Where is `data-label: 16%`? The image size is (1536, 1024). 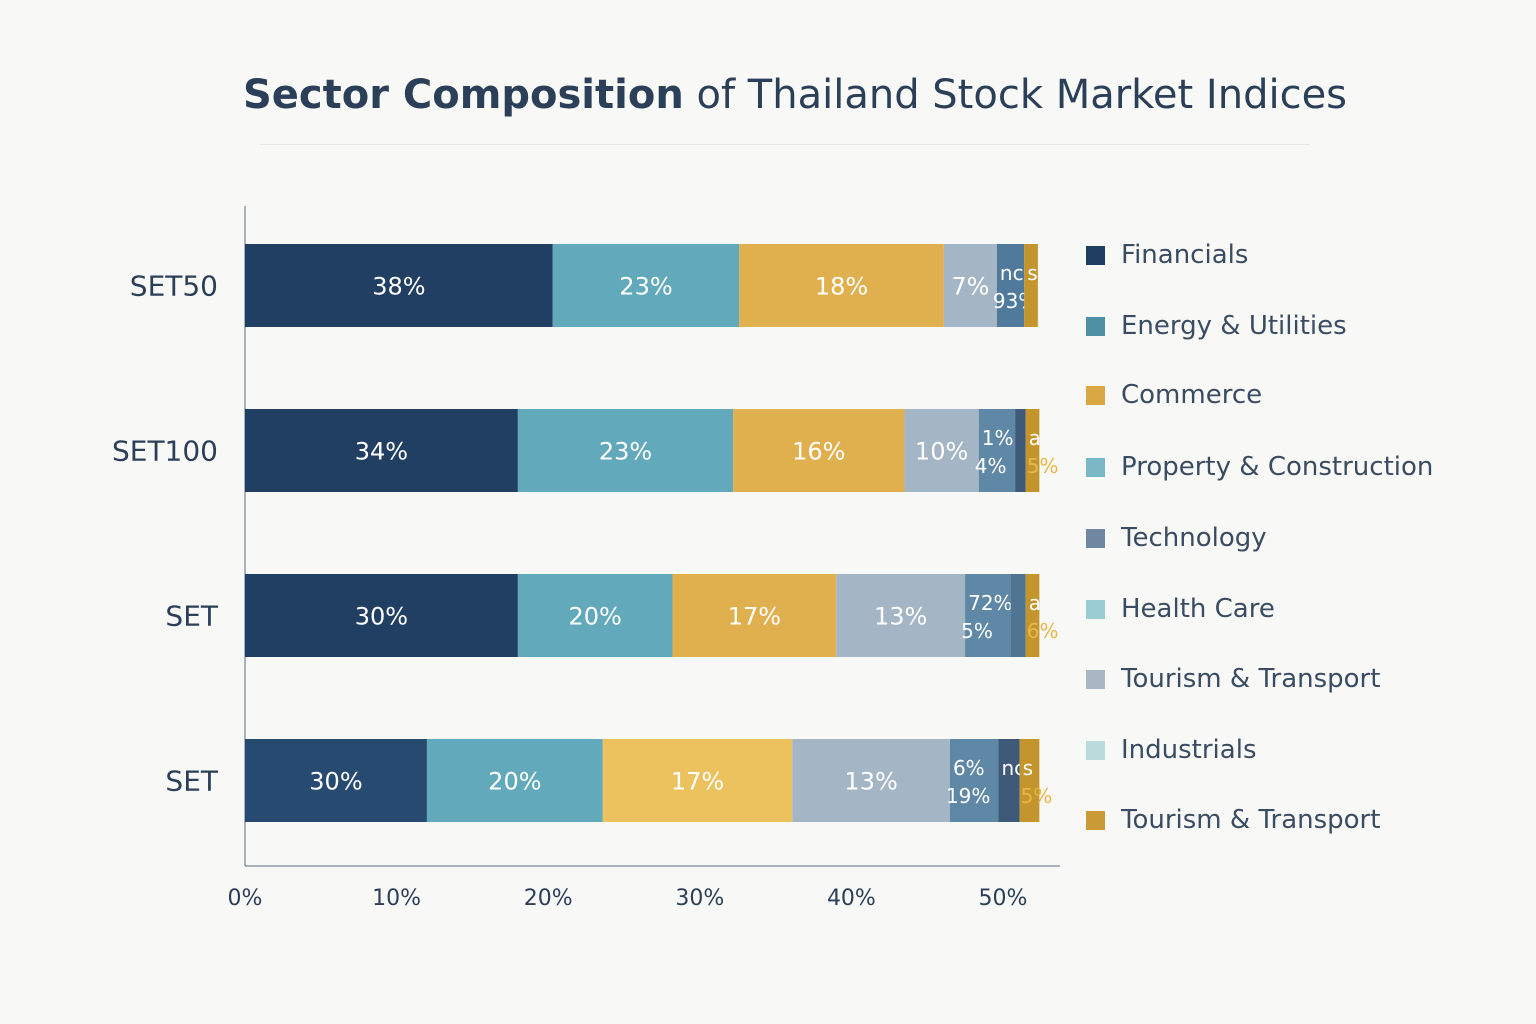 data-label: 16% is located at coordinates (818, 452).